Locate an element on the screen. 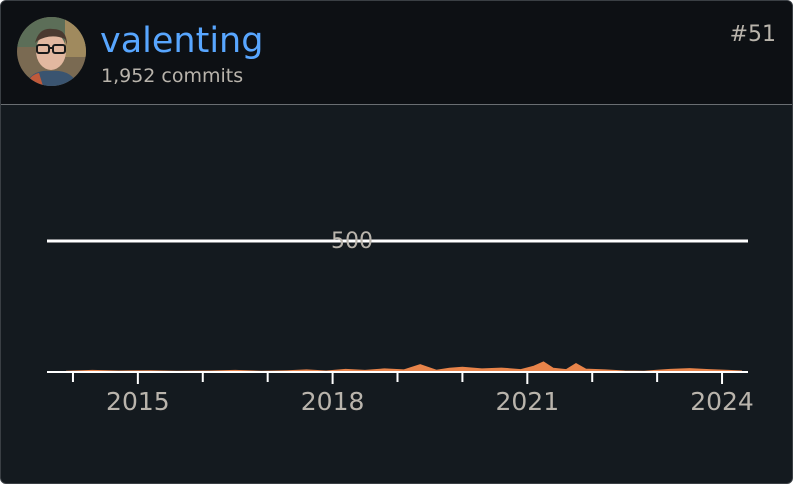  avatar is located at coordinates (51, 51).